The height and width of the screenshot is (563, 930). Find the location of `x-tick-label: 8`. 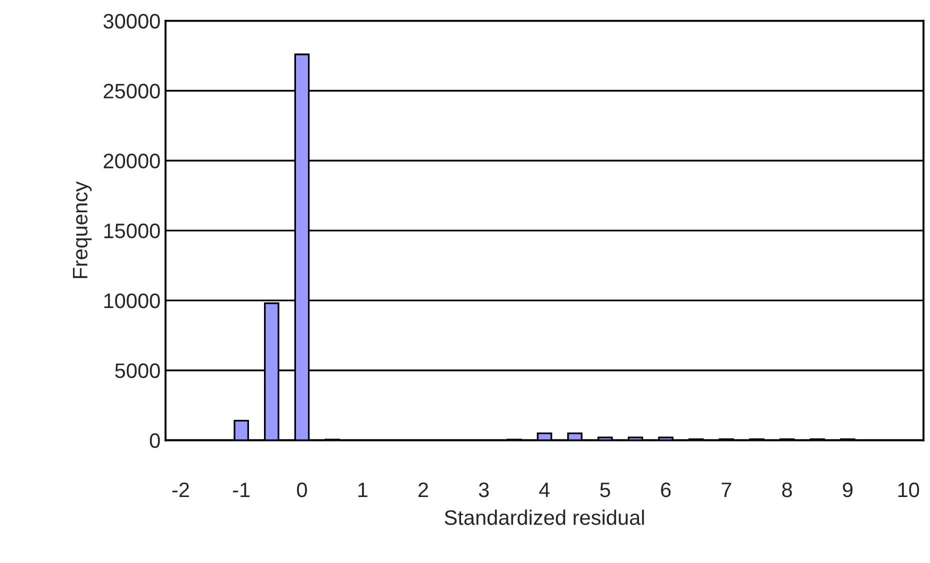

x-tick-label: 8 is located at coordinates (787, 490).